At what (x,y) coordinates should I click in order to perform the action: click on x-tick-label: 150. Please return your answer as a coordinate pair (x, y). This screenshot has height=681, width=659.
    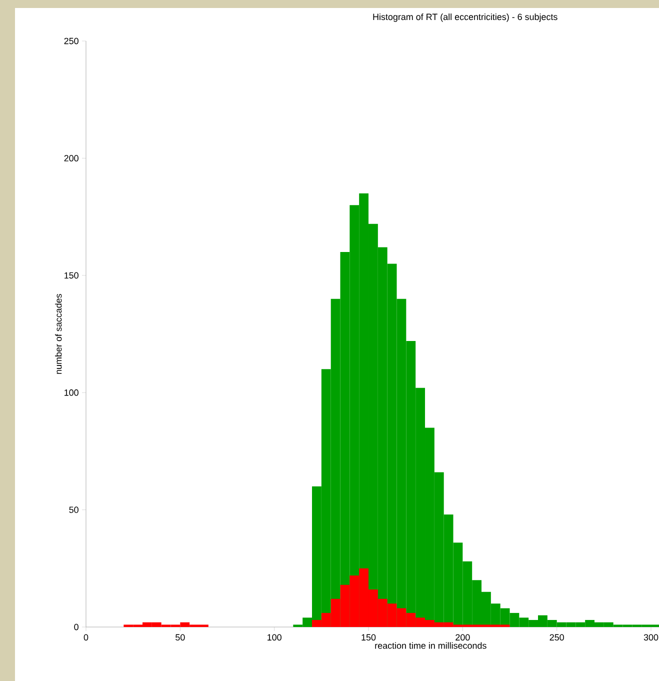
    Looking at the image, I should click on (369, 637).